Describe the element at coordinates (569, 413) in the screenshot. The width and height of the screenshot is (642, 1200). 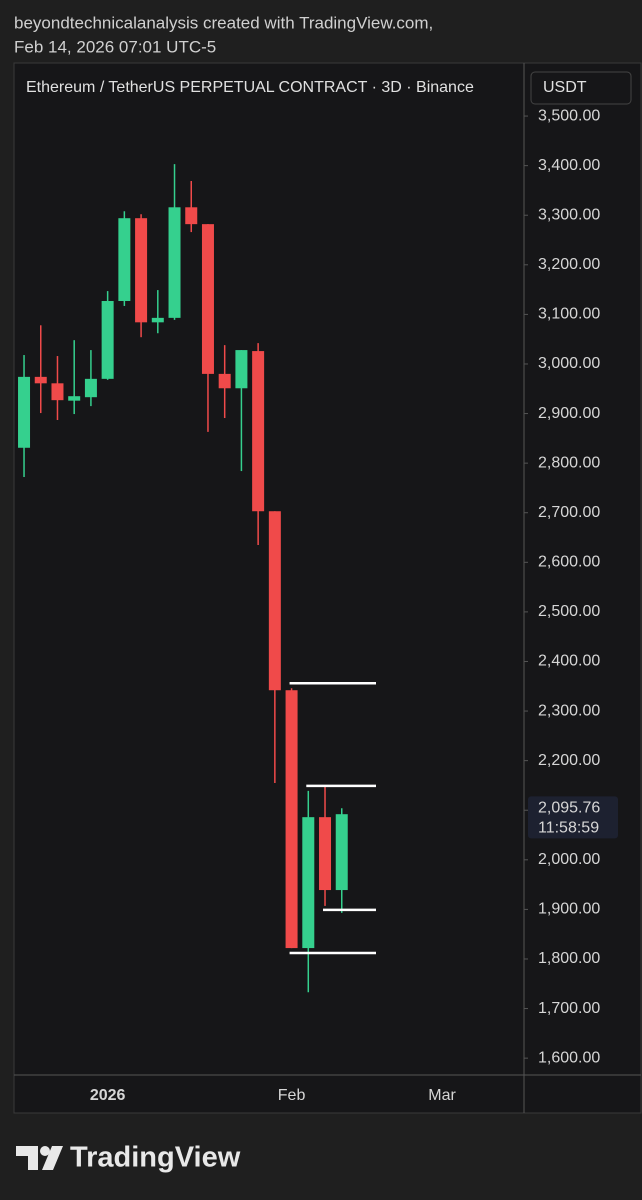
I see `y-tick-label: 2,900.00` at that location.